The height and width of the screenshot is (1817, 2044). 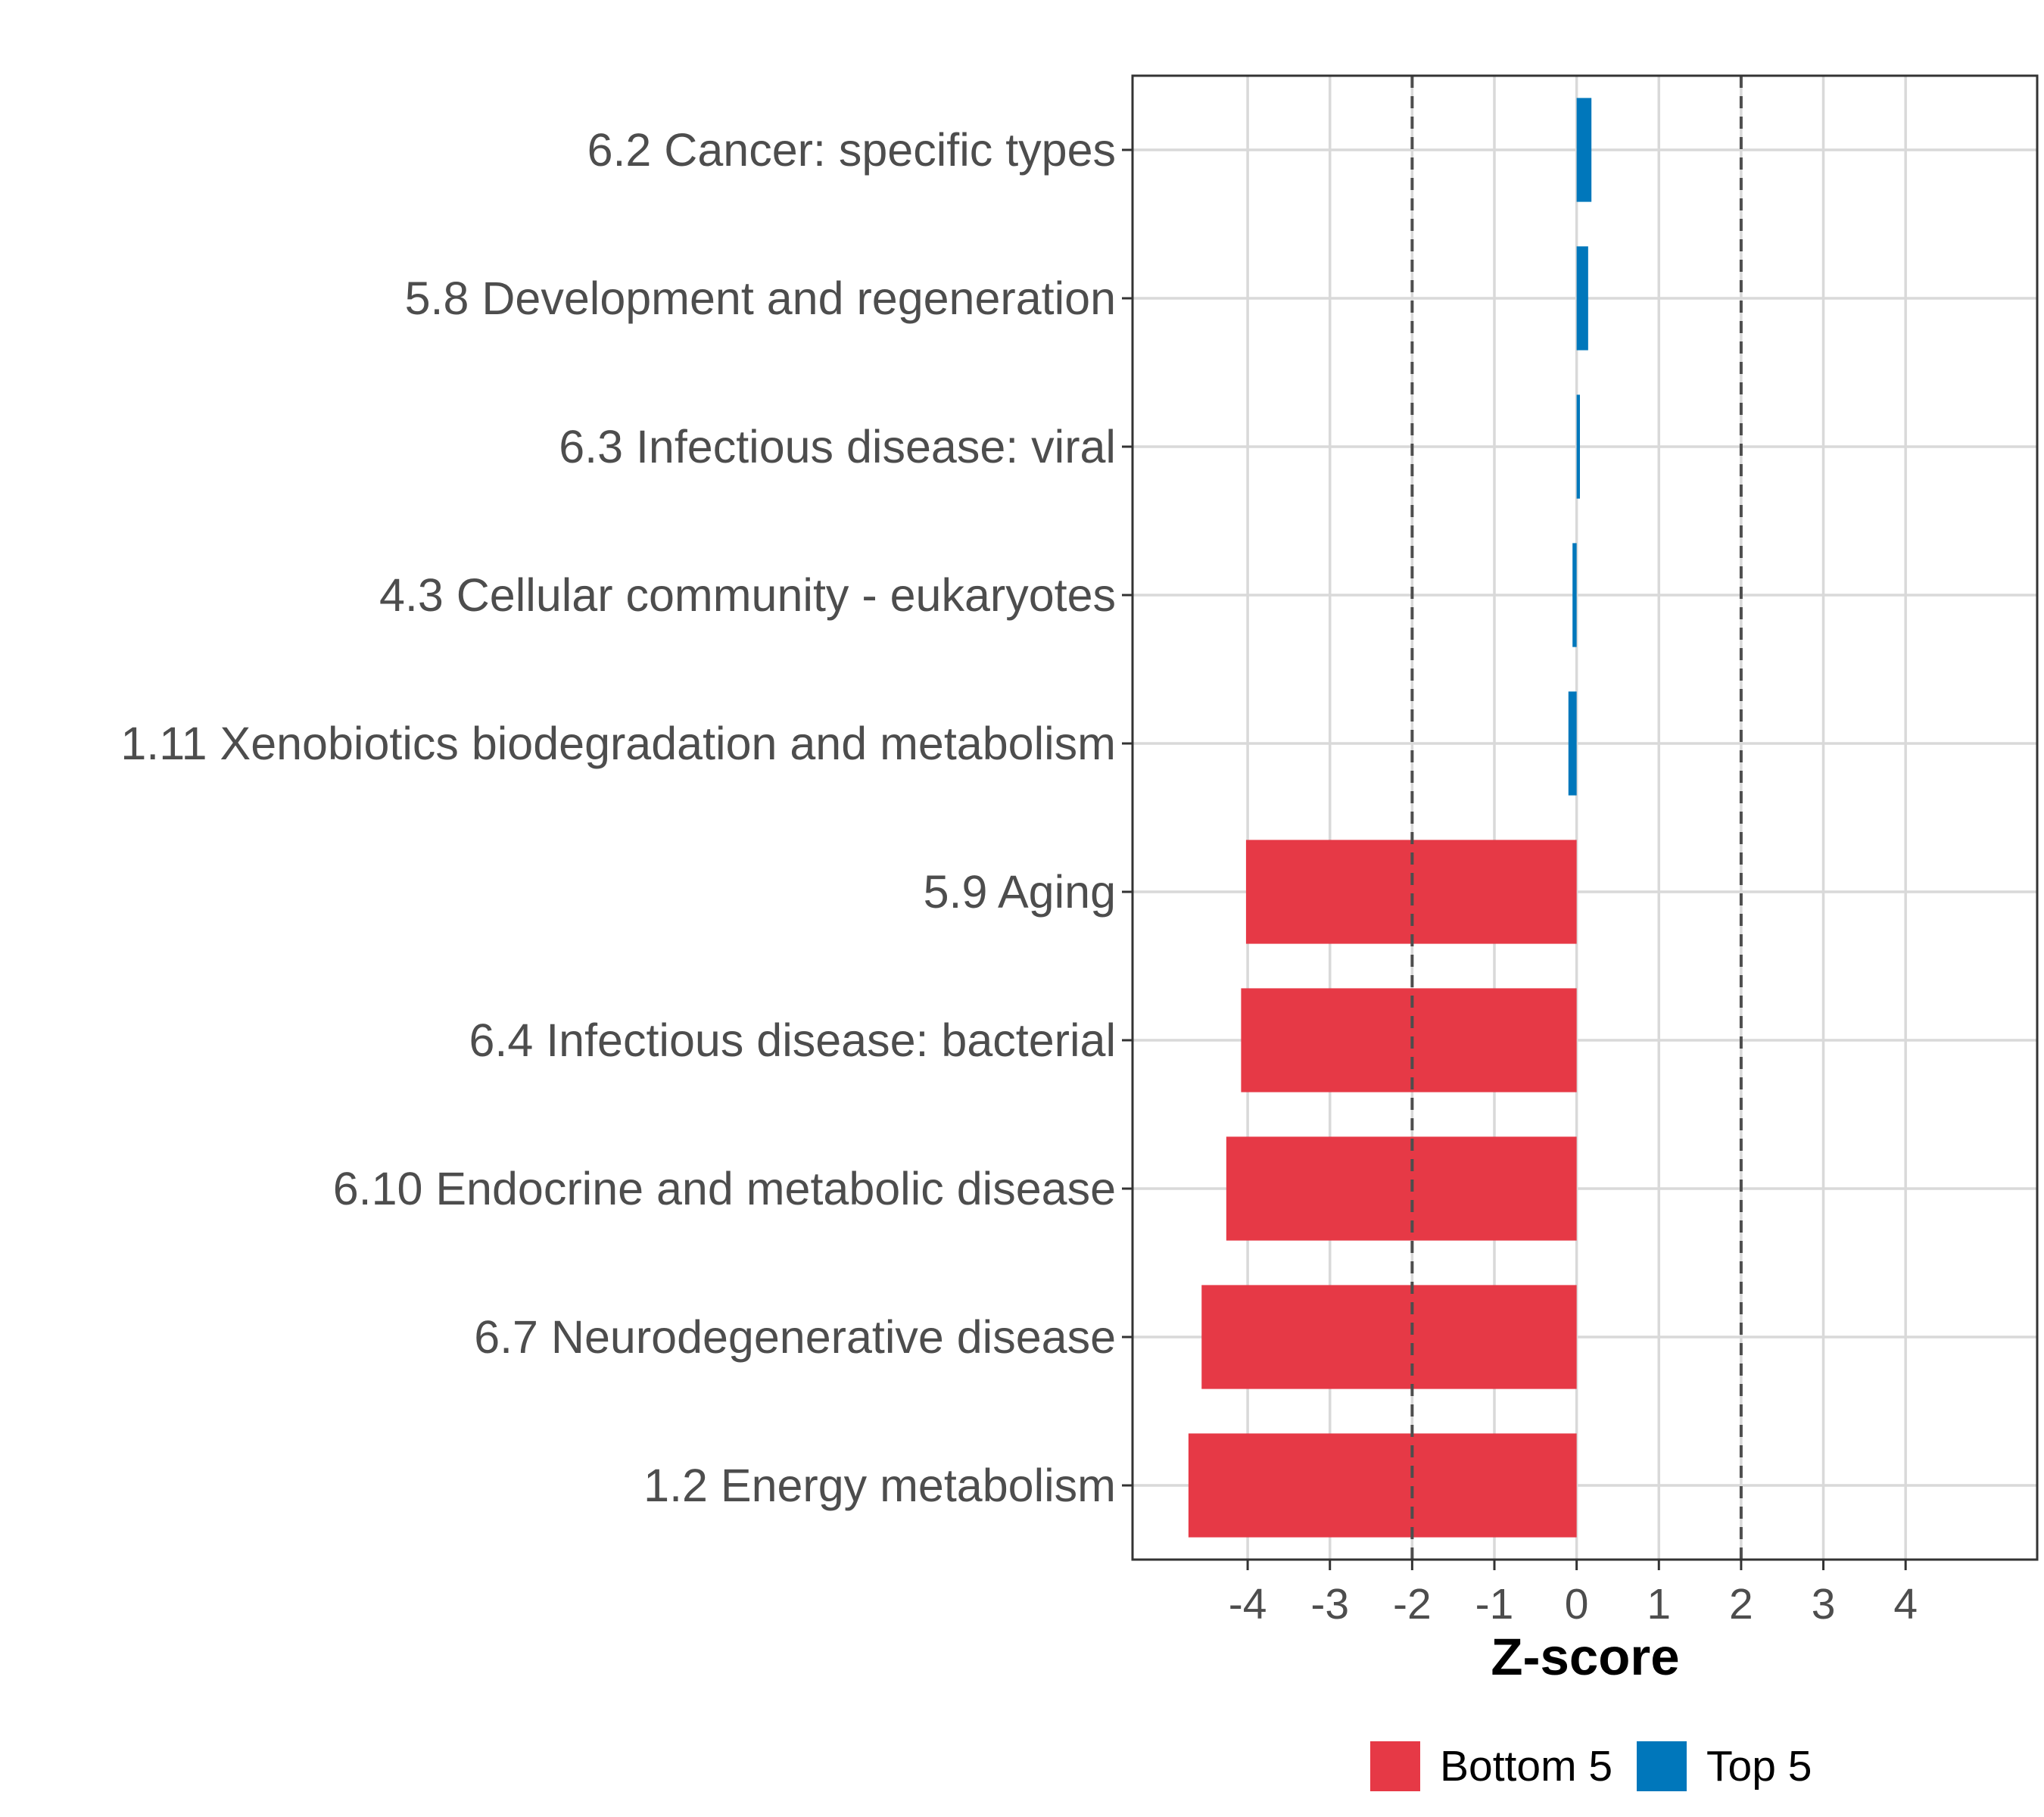 I want to click on y-tick-label: 6.4 Infectious disease: bacterial, so click(x=792, y=1040).